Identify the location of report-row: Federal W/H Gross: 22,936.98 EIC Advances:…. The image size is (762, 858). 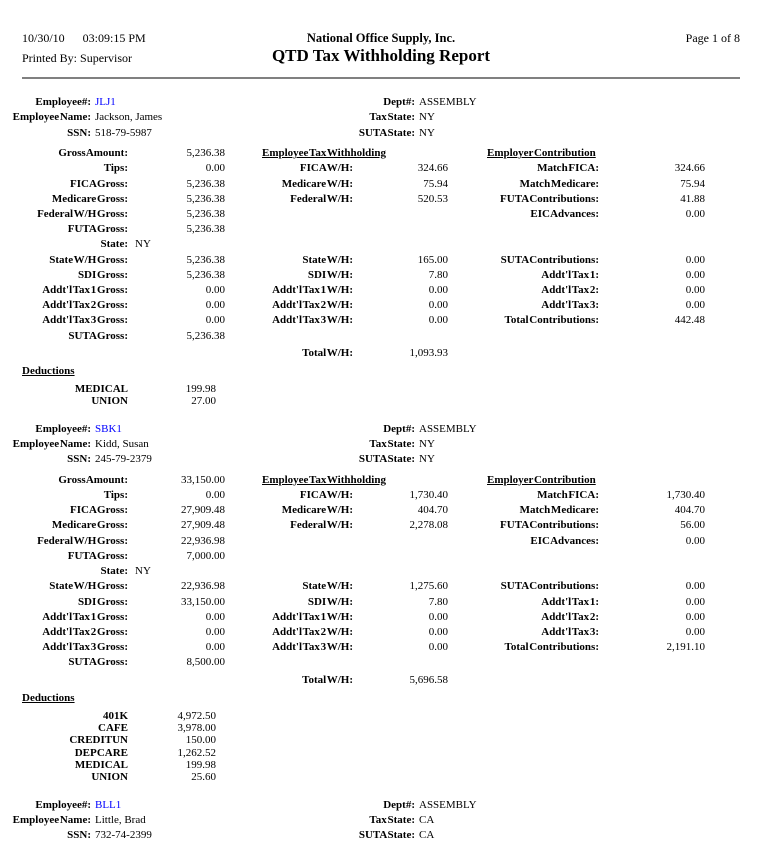
(381, 541).